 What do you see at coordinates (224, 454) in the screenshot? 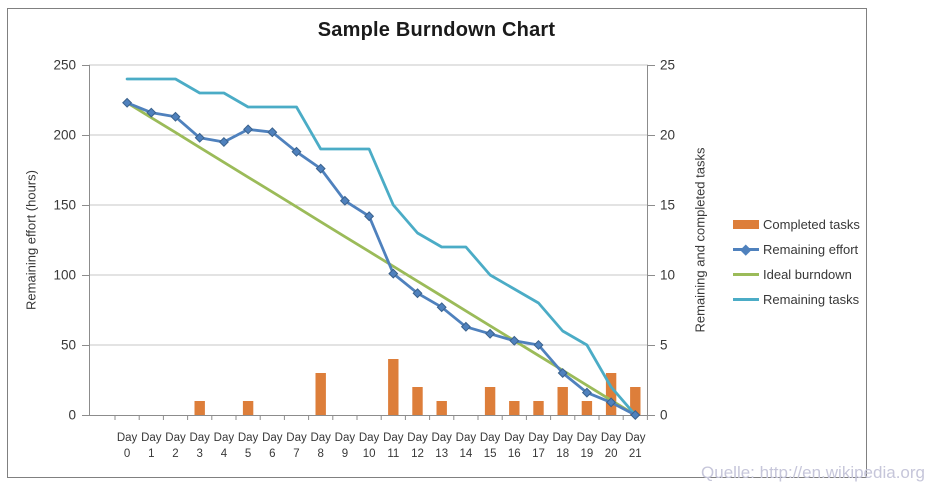
I see `x-axis-label-number: 4` at bounding box center [224, 454].